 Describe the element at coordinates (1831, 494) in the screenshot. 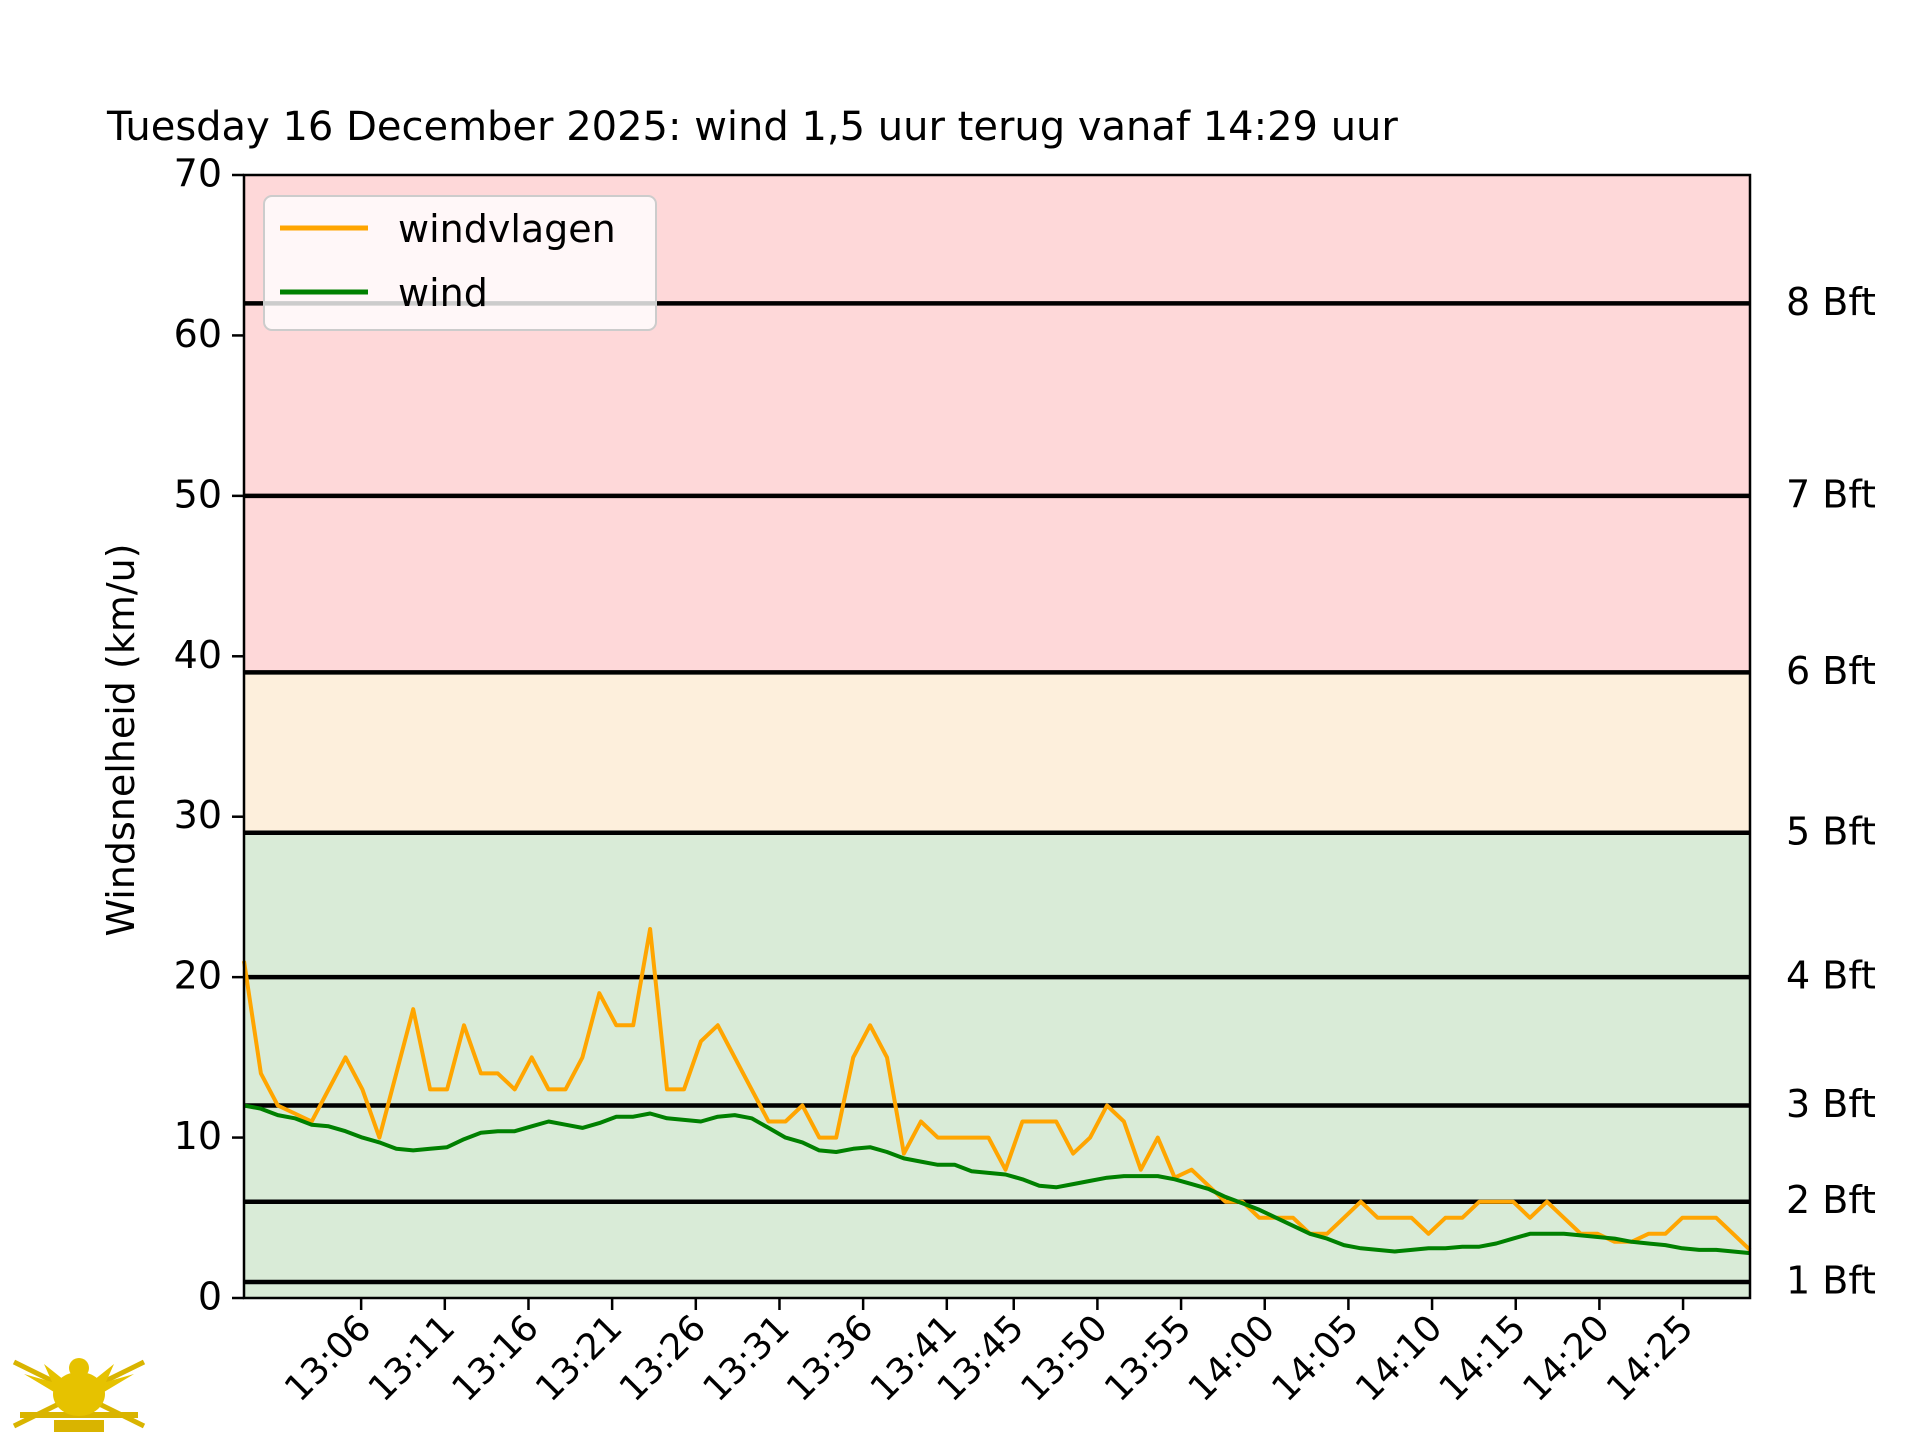

I see `bft-label: 7 Bft` at that location.